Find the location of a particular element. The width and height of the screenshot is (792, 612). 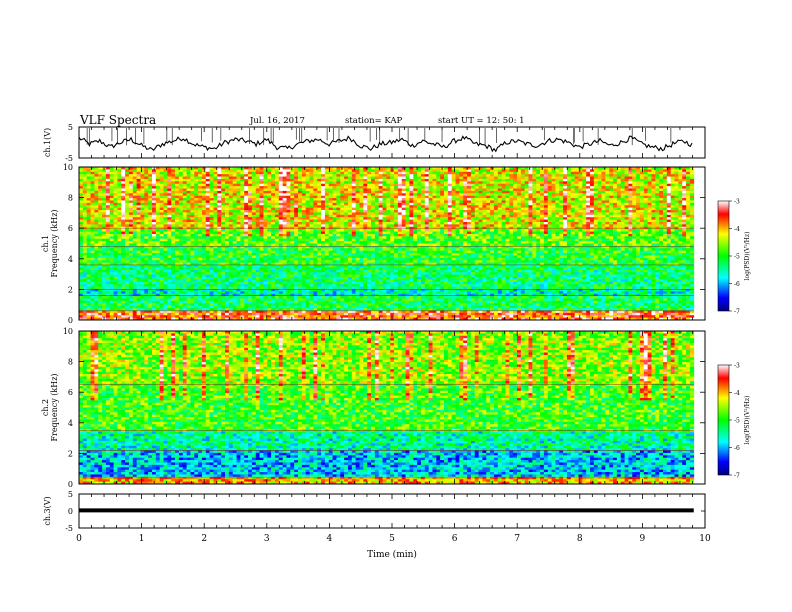

x-tick-label: 6 is located at coordinates (455, 539).